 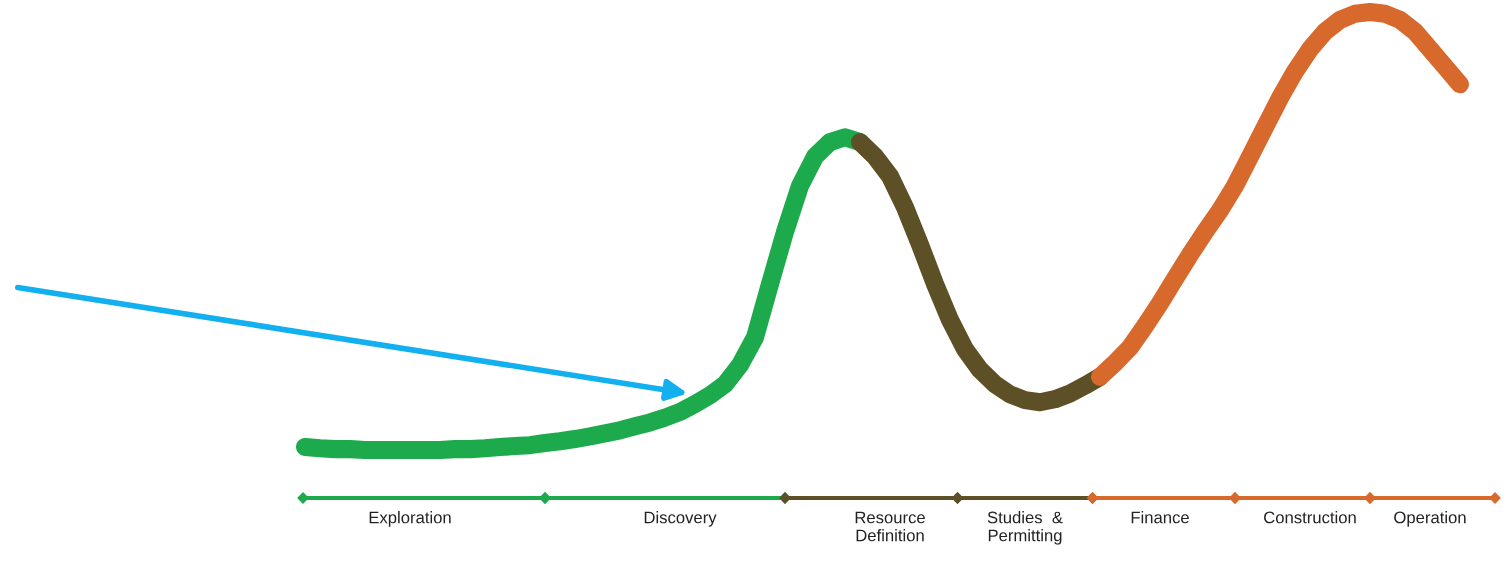 I want to click on x-tick-label: Discovery, so click(x=680, y=519).